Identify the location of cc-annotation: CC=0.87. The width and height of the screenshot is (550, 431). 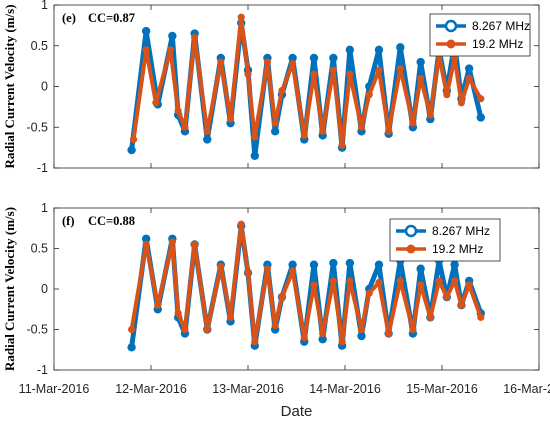
(111, 18).